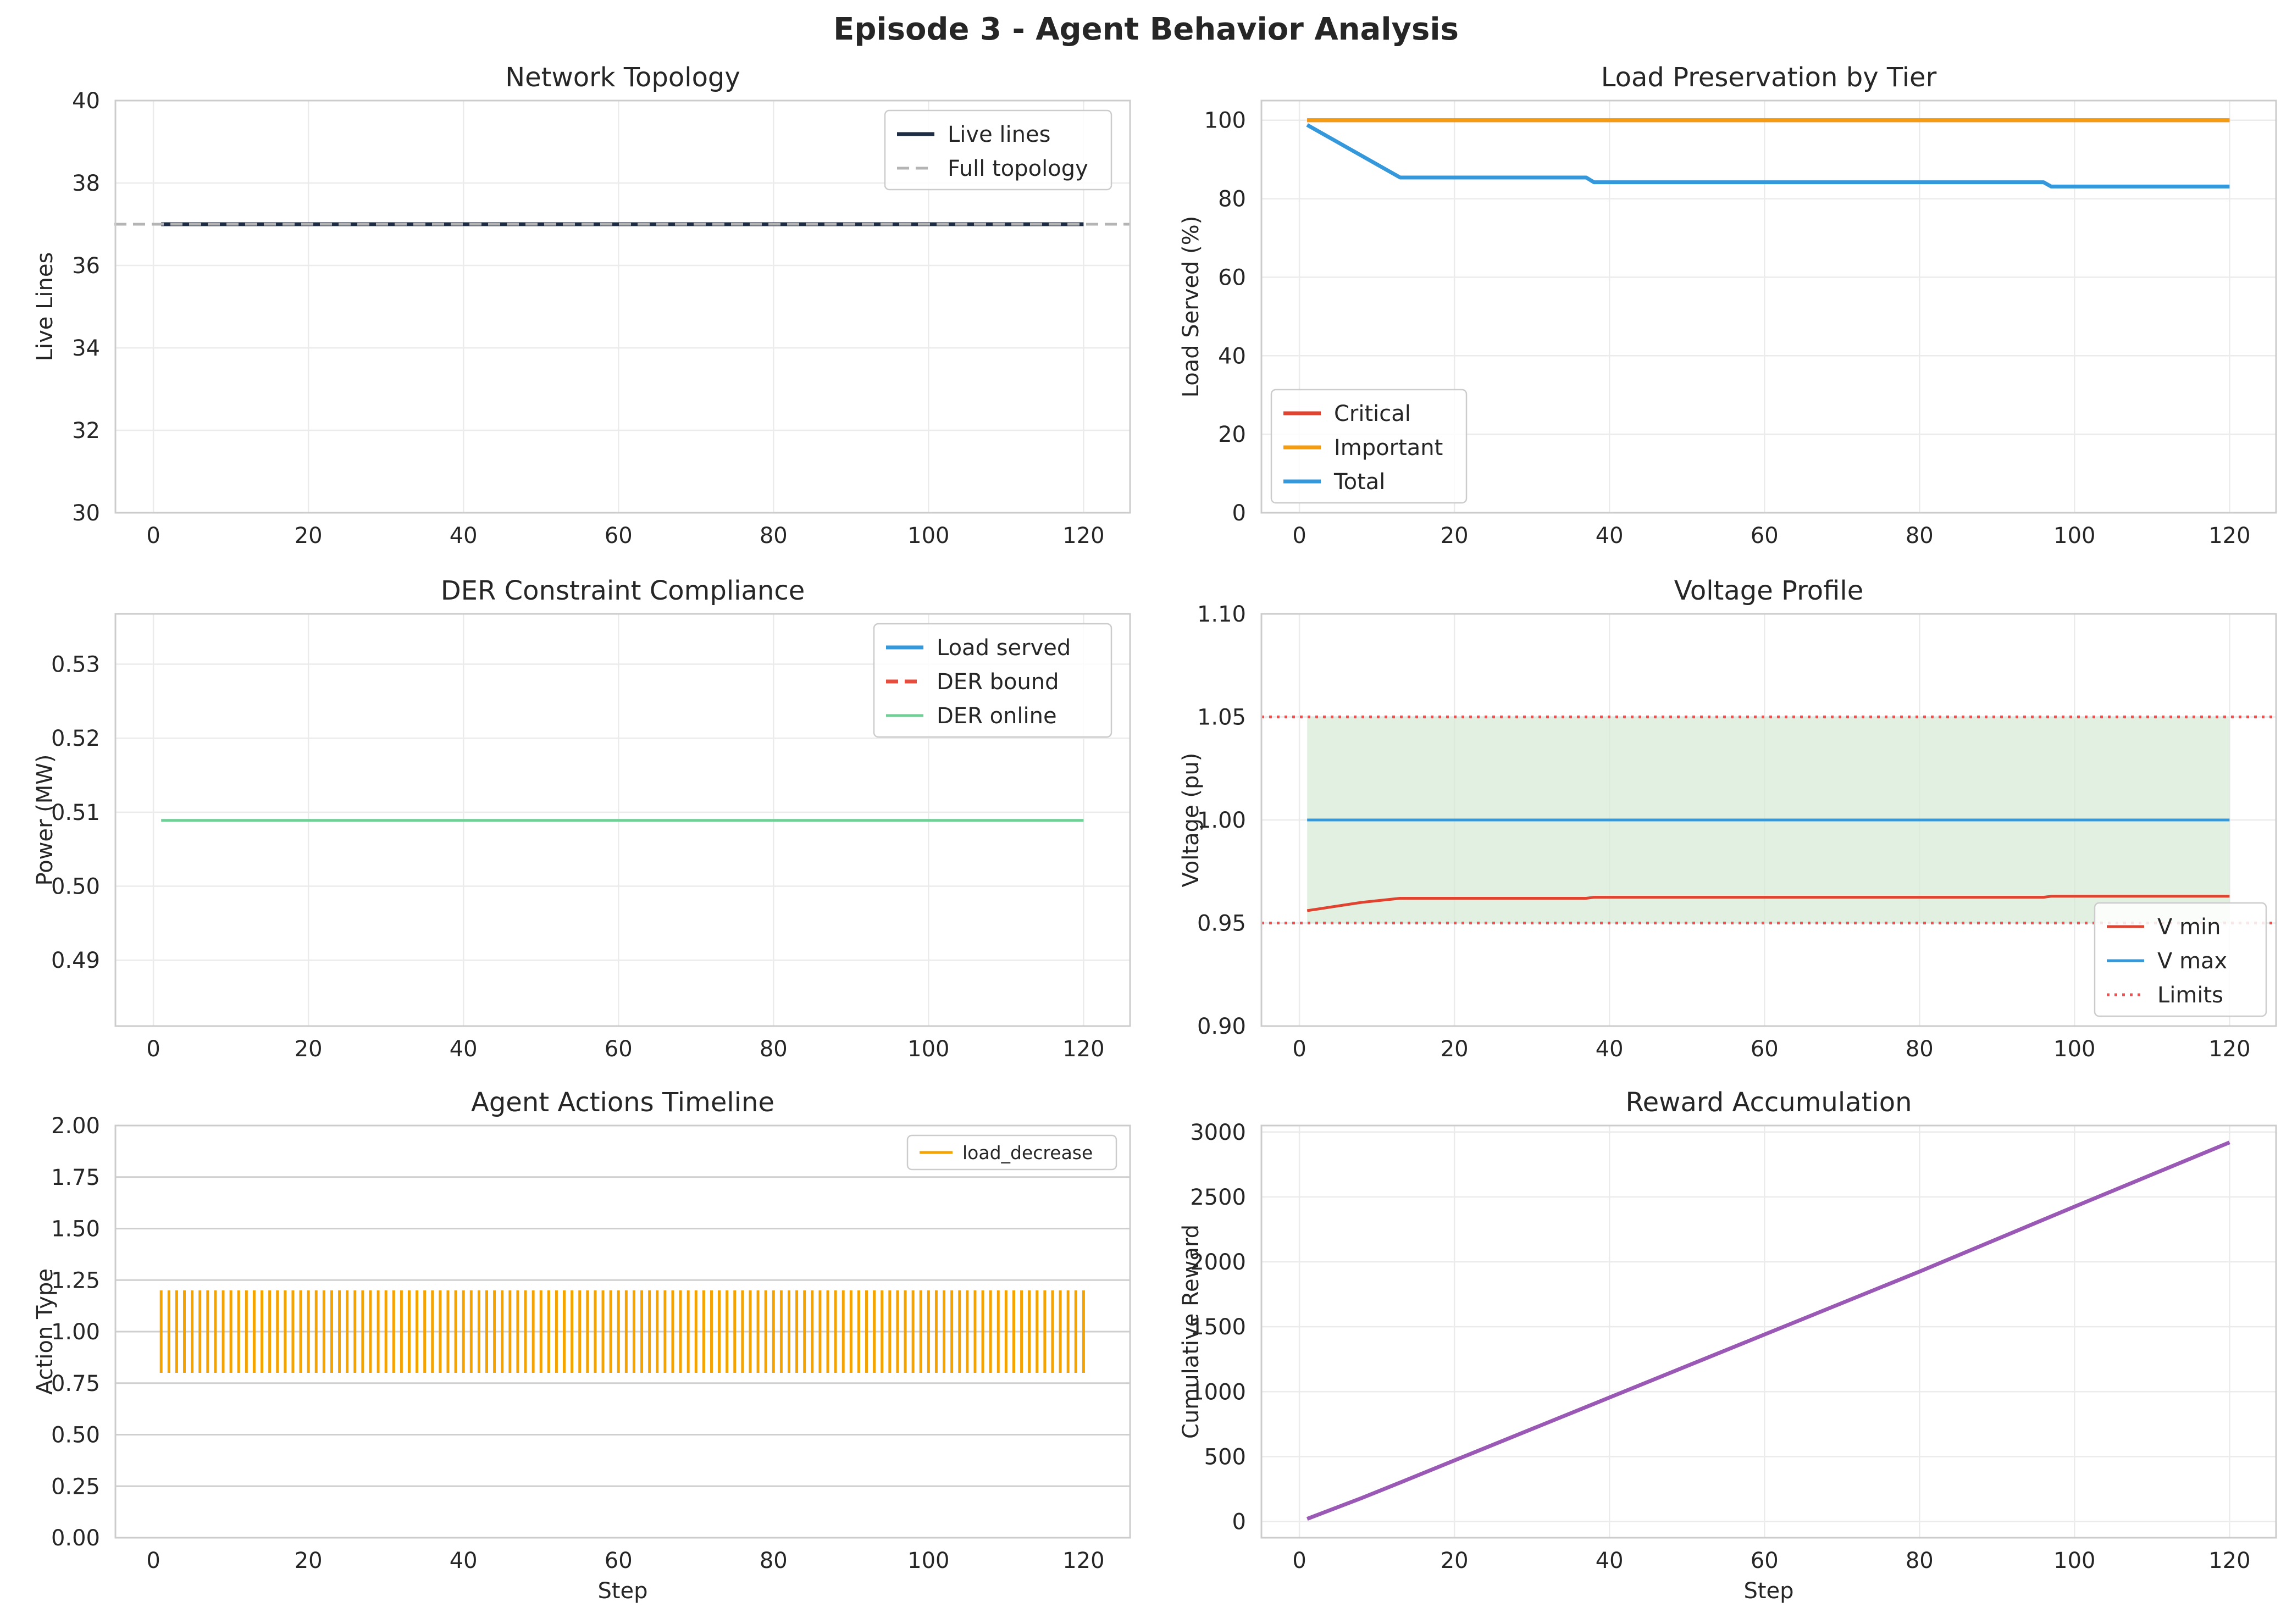 Image resolution: width=2292 pixels, height=1624 pixels. I want to click on y-tick-label: 60, so click(1232, 277).